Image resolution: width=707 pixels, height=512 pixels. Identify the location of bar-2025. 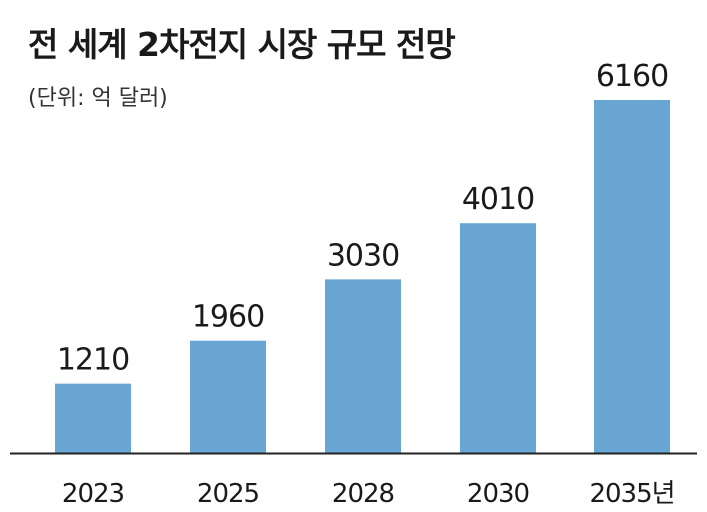
(228, 396).